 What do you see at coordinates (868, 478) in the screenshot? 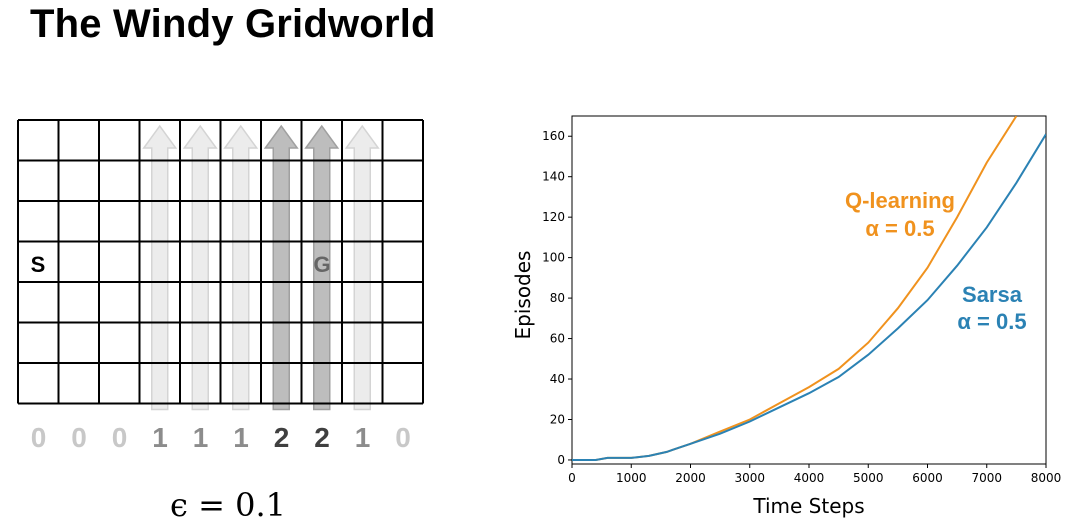
I see `x-tick-label: 5000` at bounding box center [868, 478].